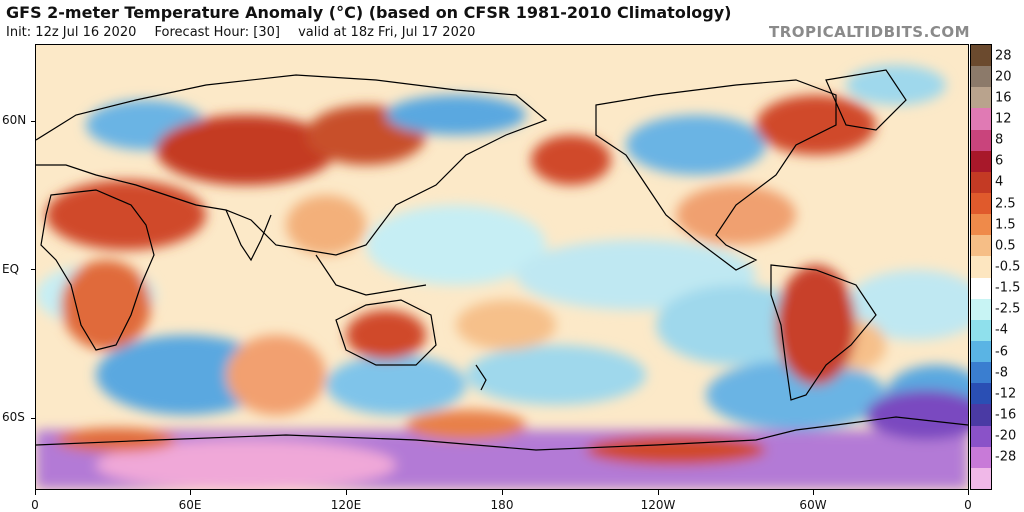 The height and width of the screenshot is (512, 1024). What do you see at coordinates (1005, 204) in the screenshot?
I see `legend-label: 2.5` at bounding box center [1005, 204].